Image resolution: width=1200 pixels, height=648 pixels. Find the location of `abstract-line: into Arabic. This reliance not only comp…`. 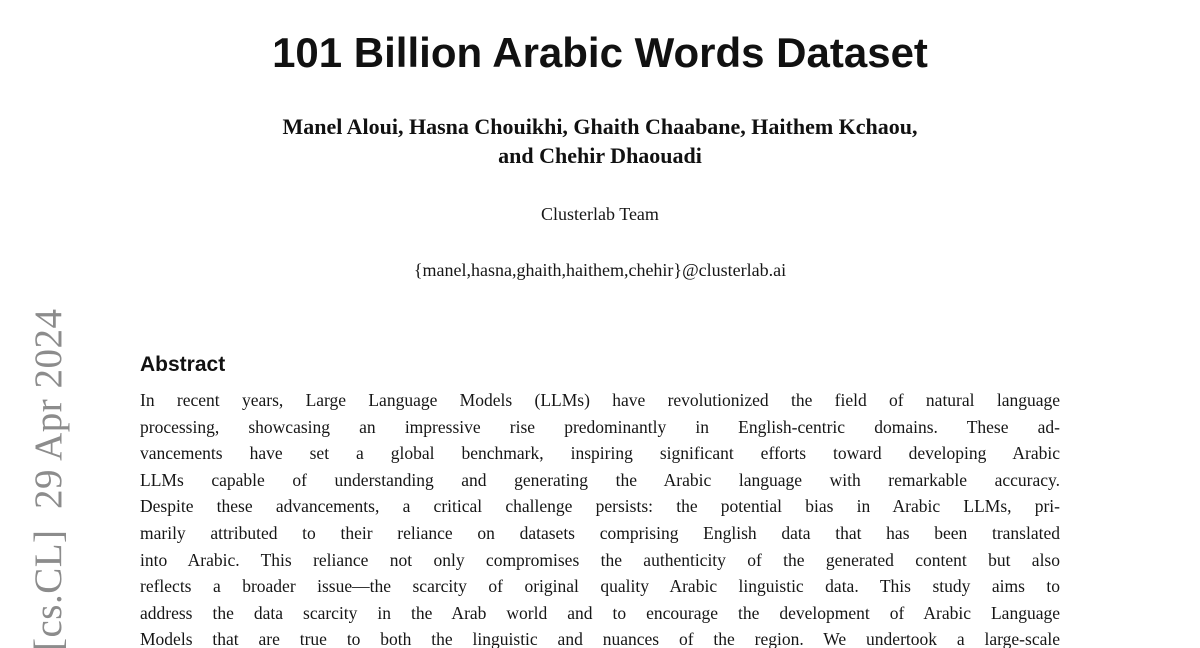

abstract-line: into Arabic. This reliance not only comp… is located at coordinates (600, 559).